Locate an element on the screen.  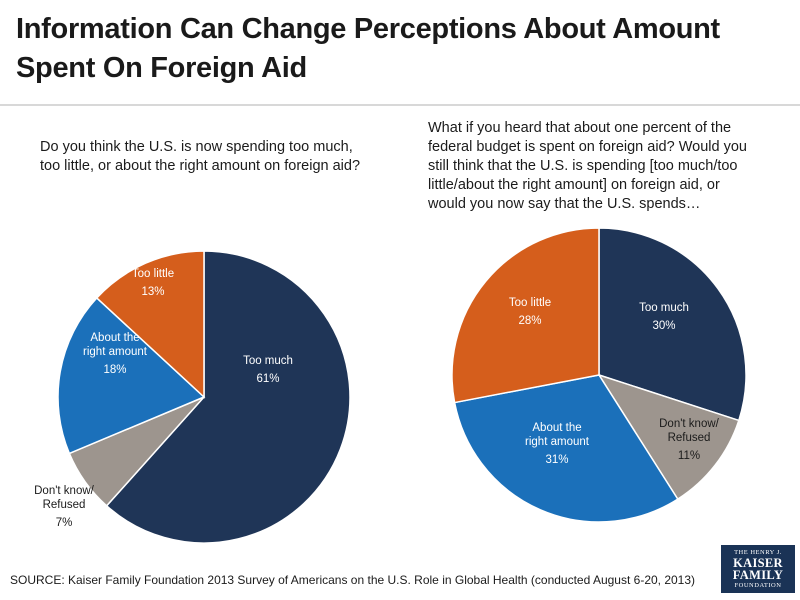
title-divider is located at coordinates (400, 105).